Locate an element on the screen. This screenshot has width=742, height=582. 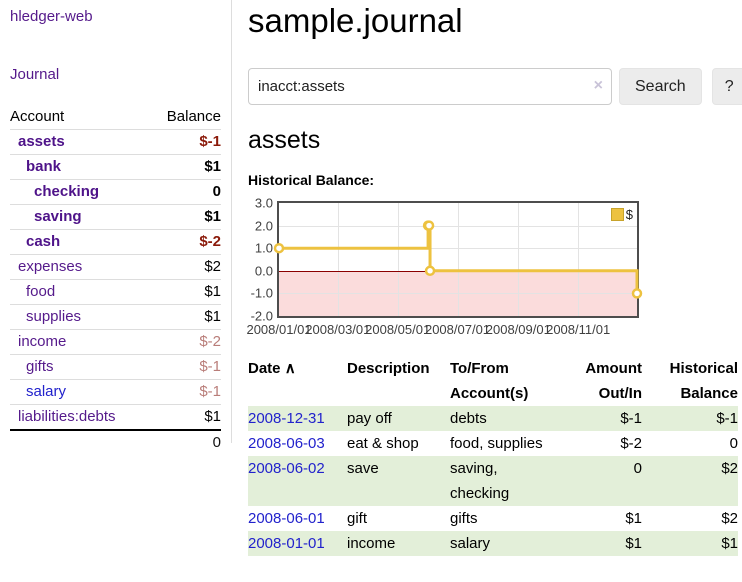
sidebar-account-row: liabilities:debts $1 is located at coordinates (115, 416).